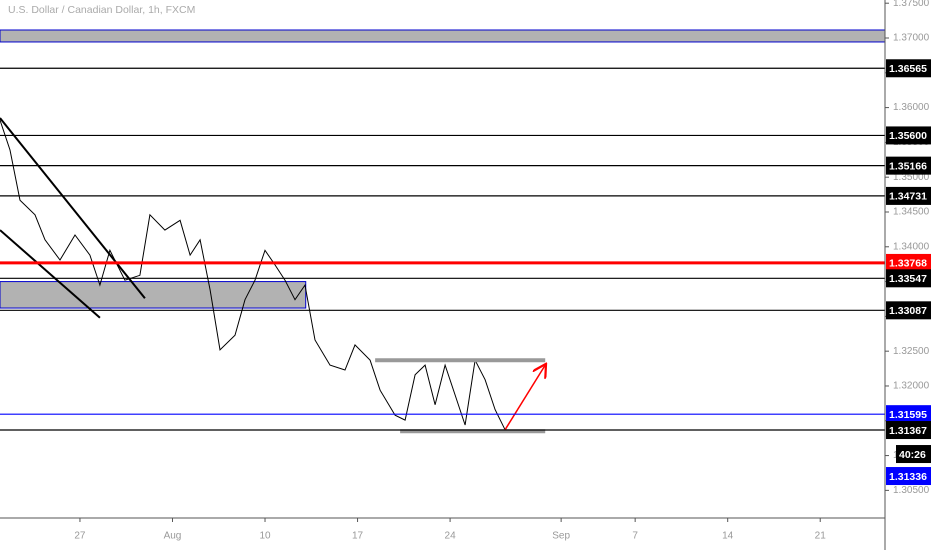 This screenshot has width=932, height=550. Describe the element at coordinates (911, 107) in the screenshot. I see `y-tick-label: 1.36000` at that location.